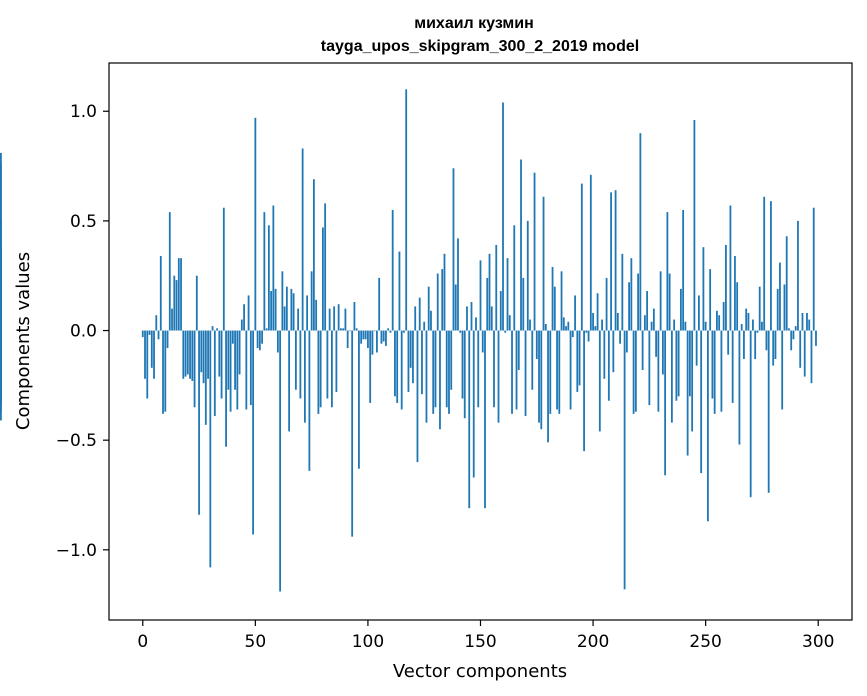 Image resolution: width=867 pixels, height=696 pixels. Describe the element at coordinates (485, 636) in the screenshot. I see `x-axis-ticks: 0 50 100 150 200 250 300` at that location.